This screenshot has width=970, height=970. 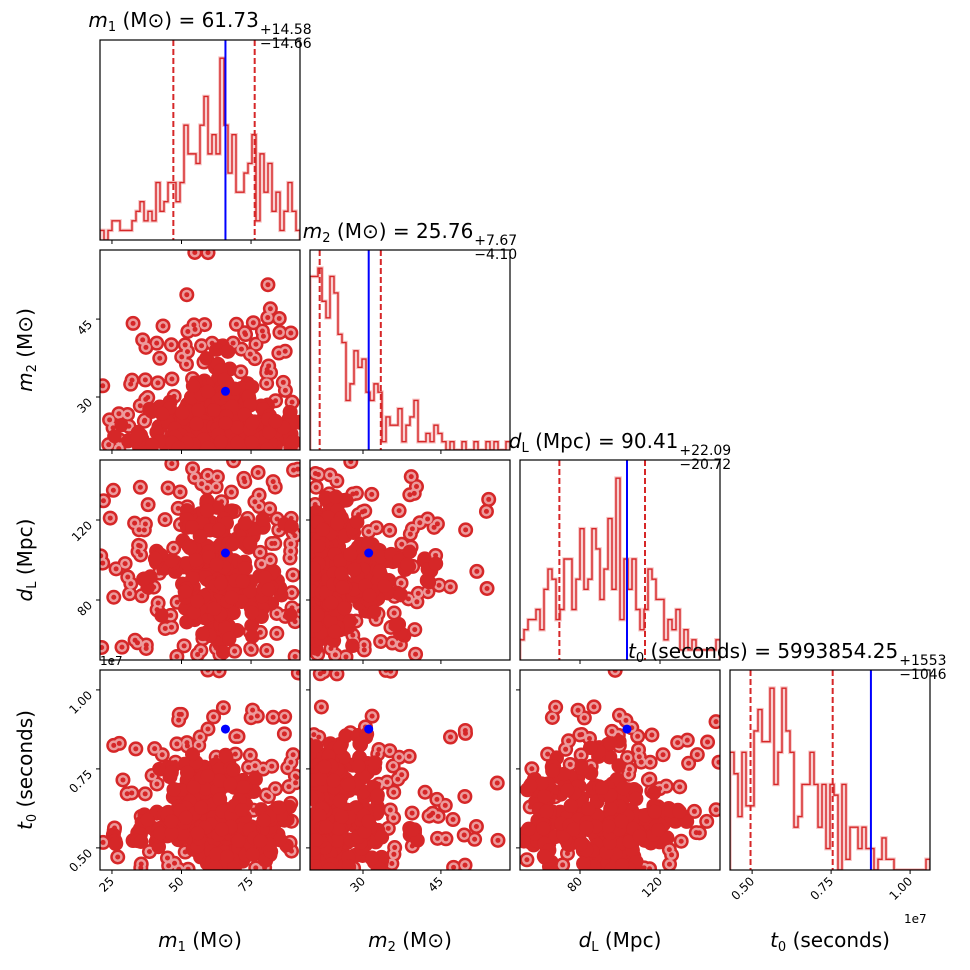 What do you see at coordinates (200, 350) in the screenshot?
I see `contour-panel-m1-m2` at bounding box center [200, 350].